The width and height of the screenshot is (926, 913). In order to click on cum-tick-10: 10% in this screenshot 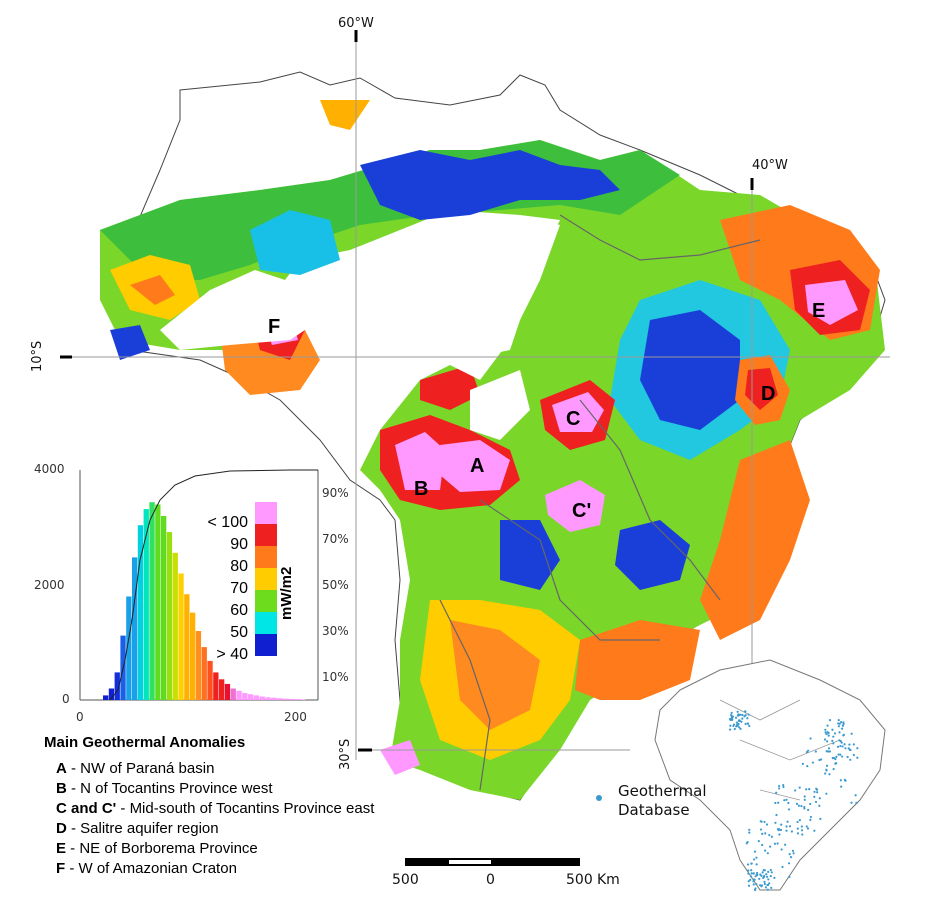, I will do `click(335, 677)`.